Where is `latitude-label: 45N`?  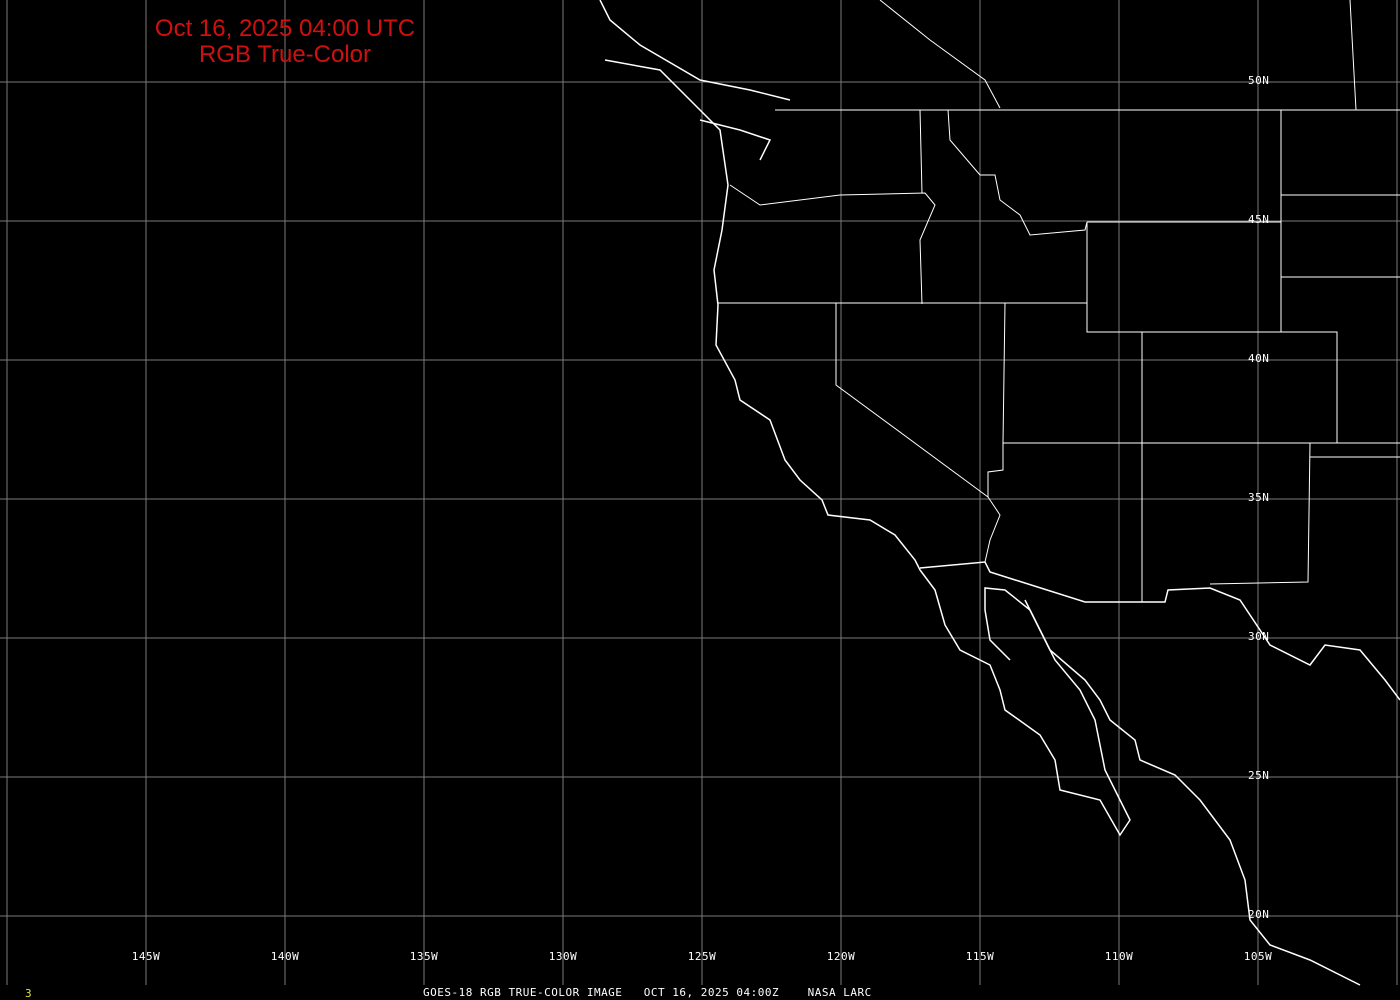
latitude-label: 45N is located at coordinates (1259, 219).